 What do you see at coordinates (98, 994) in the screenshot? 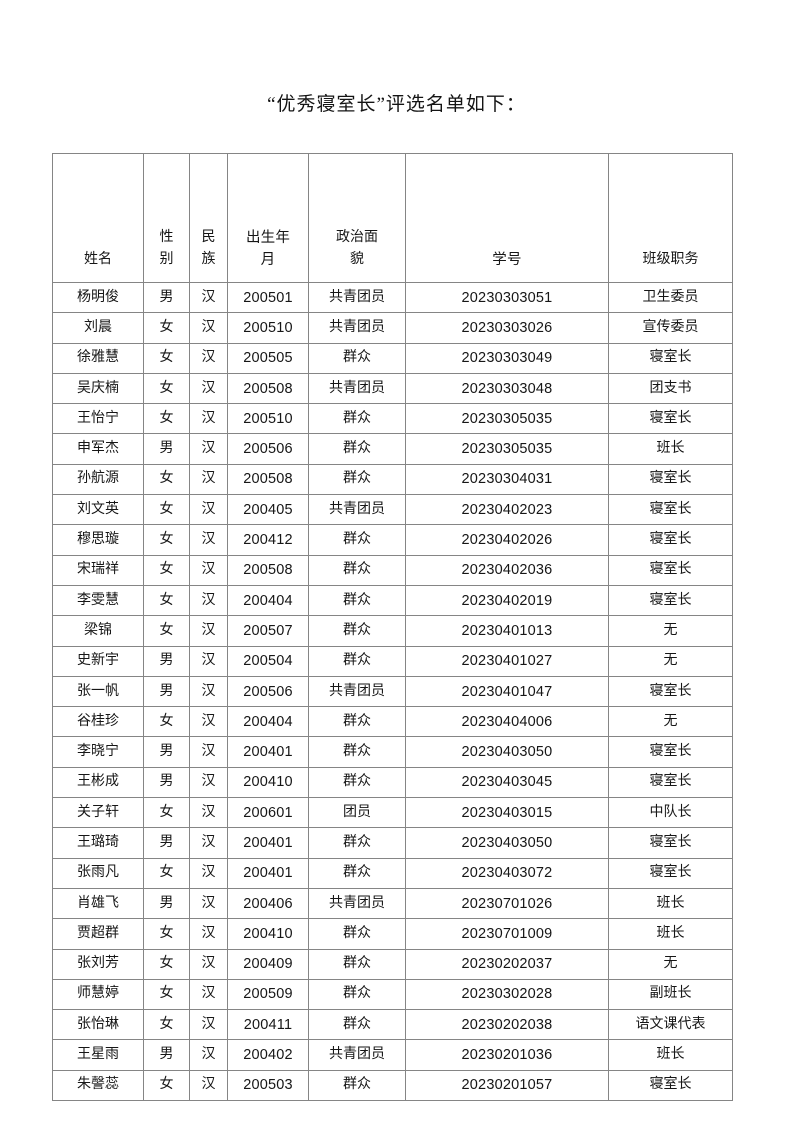
I see `cell-name: 师慧婷` at bounding box center [98, 994].